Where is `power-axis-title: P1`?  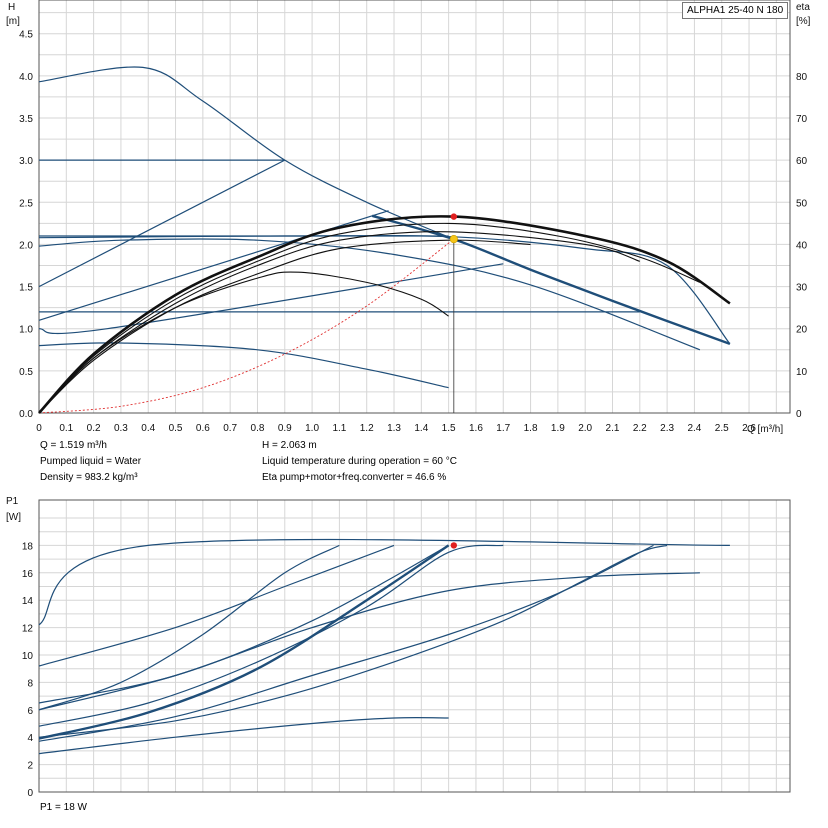
power-axis-title: P1 is located at coordinates (12, 501).